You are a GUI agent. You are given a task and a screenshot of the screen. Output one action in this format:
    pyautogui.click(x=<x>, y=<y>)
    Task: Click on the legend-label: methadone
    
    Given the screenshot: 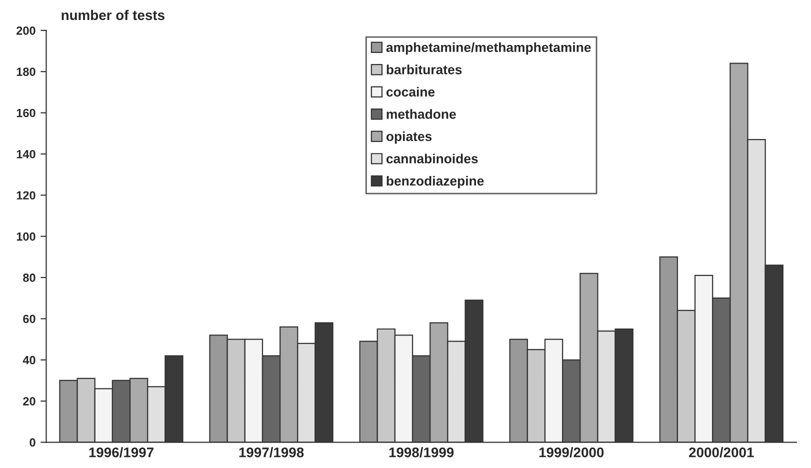 What is the action you would take?
    pyautogui.click(x=421, y=114)
    